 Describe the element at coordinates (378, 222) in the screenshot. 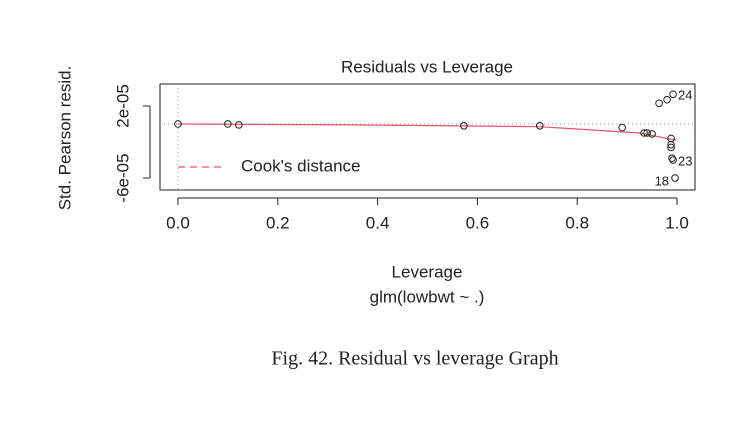

I see `x-tick-label: 0.4` at that location.